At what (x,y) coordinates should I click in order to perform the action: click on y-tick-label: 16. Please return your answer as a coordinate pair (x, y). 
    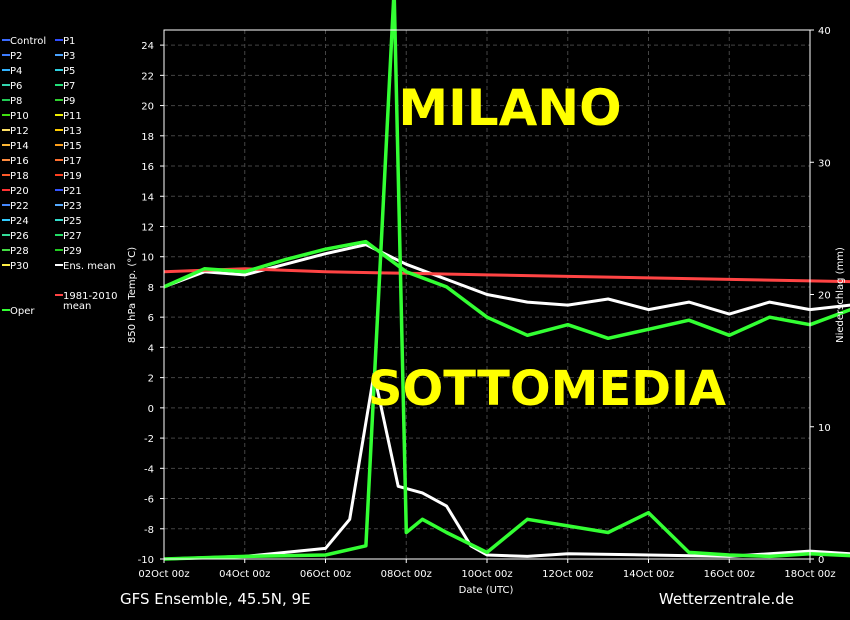
    Looking at the image, I should click on (147, 167).